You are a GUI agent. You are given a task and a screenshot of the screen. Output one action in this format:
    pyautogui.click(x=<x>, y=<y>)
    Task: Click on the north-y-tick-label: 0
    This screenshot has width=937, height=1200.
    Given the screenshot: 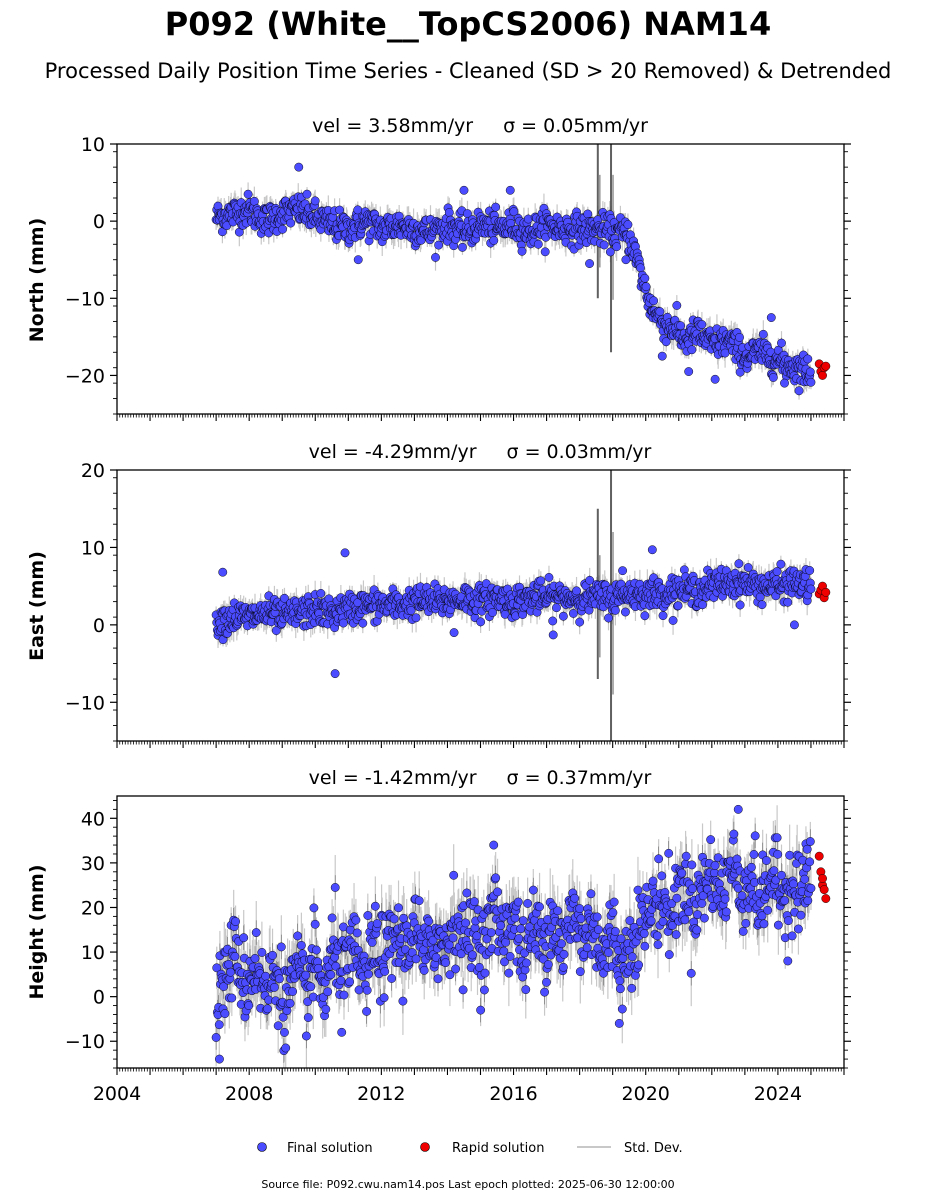 What is the action you would take?
    pyautogui.click(x=99, y=222)
    